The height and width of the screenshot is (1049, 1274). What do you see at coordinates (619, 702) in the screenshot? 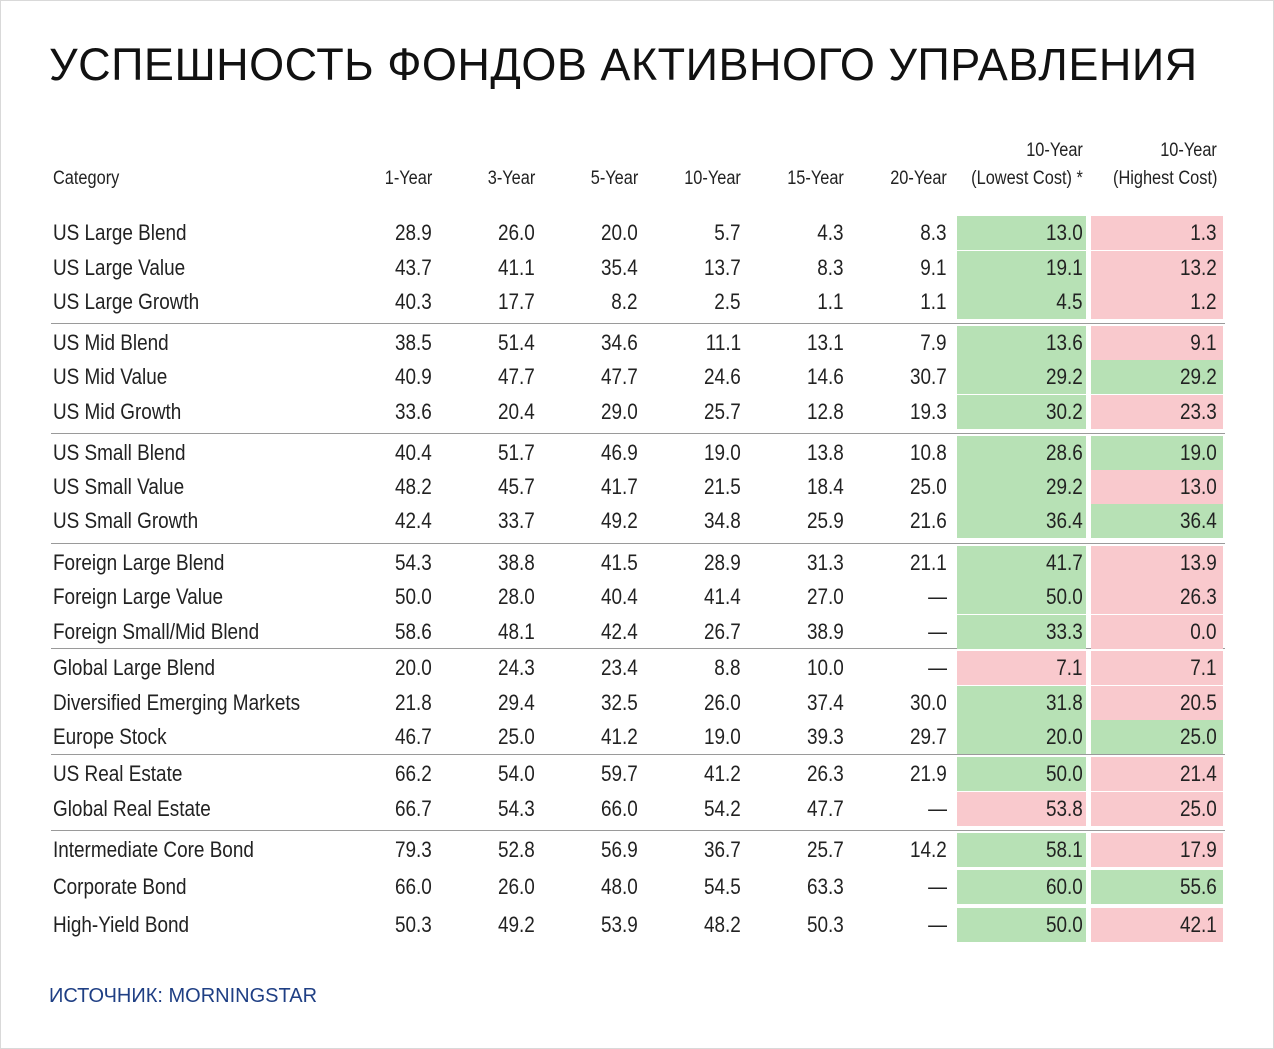
I see `table-cell: 32.5` at bounding box center [619, 702].